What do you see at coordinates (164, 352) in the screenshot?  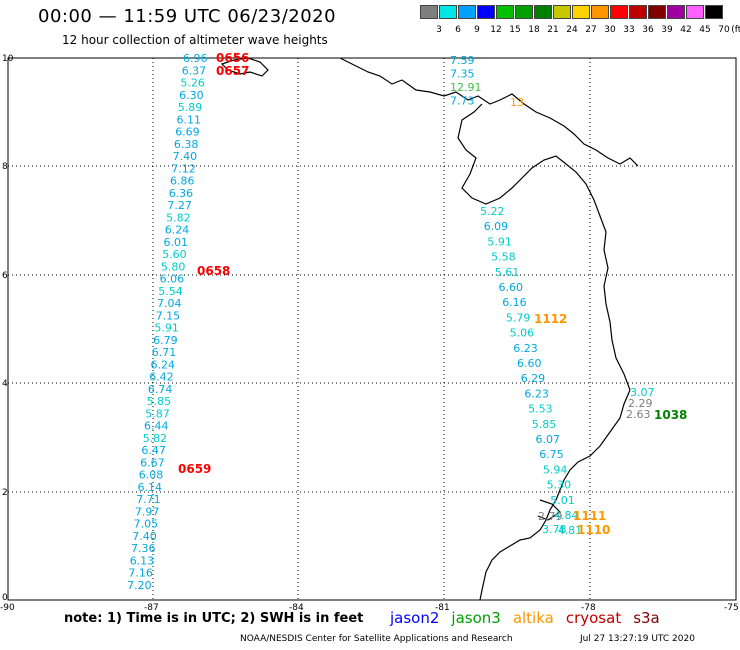 I see `west-track-value: 6.71` at bounding box center [164, 352].